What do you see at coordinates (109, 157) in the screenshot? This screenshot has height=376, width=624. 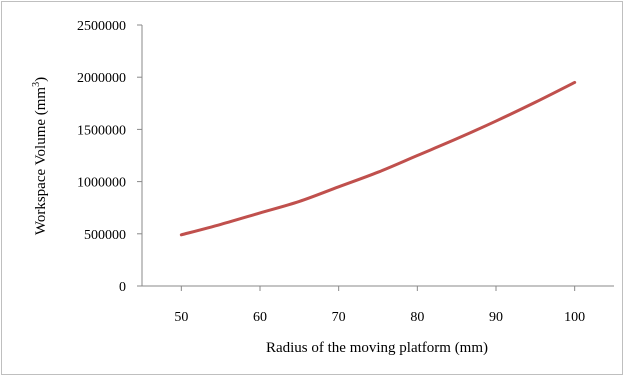 I see `y-axis-ticks: 0 500000 1000000 1500000 2000000 2500000` at bounding box center [109, 157].